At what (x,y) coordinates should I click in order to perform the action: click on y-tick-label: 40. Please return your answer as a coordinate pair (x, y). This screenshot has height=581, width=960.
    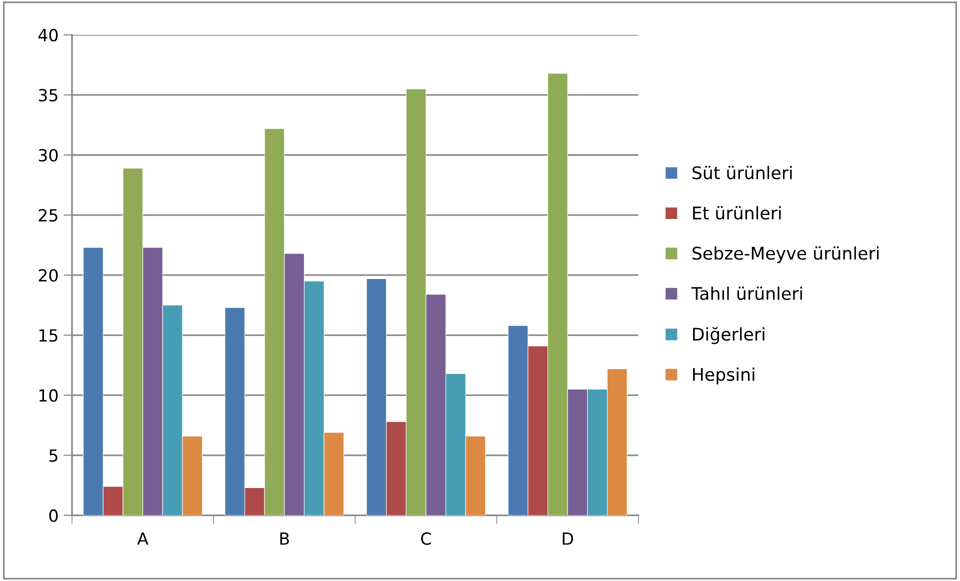
    Looking at the image, I should click on (48, 35).